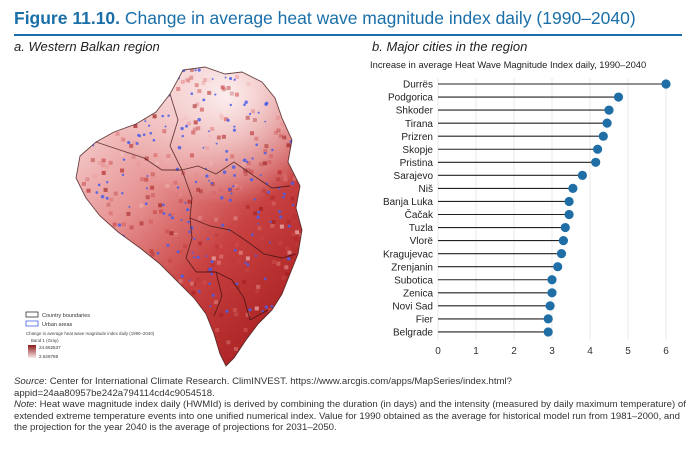 Image resolution: width=696 pixels, height=450 pixels. I want to click on category-label: Skopje, so click(417, 150).